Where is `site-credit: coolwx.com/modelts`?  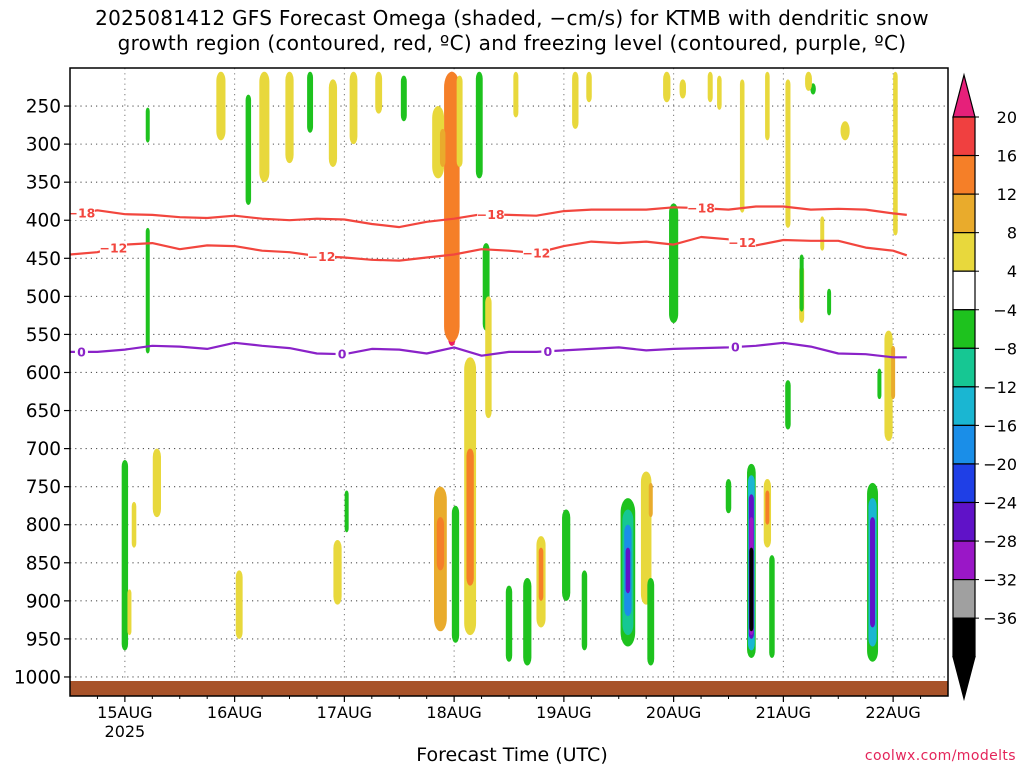
site-credit: coolwx.com/modelts is located at coordinates (940, 756).